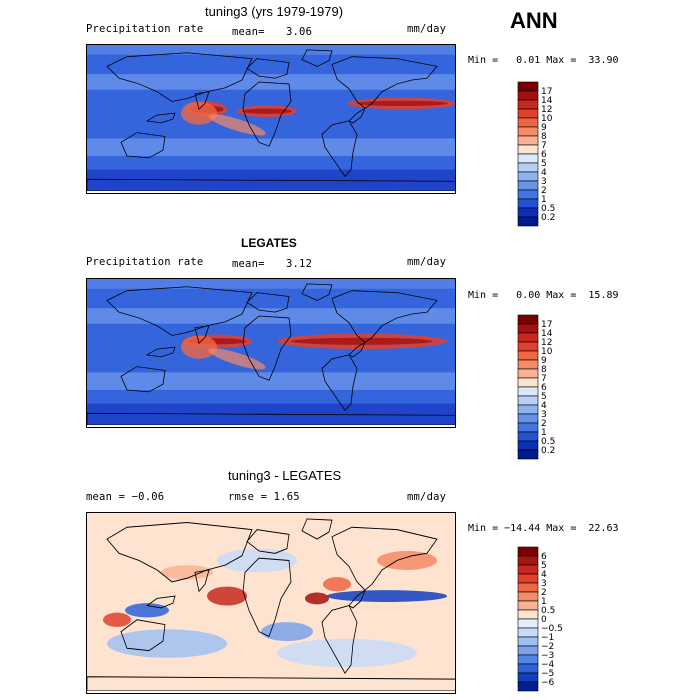  I want to click on colorbar-tick-label: 6, so click(544, 388).